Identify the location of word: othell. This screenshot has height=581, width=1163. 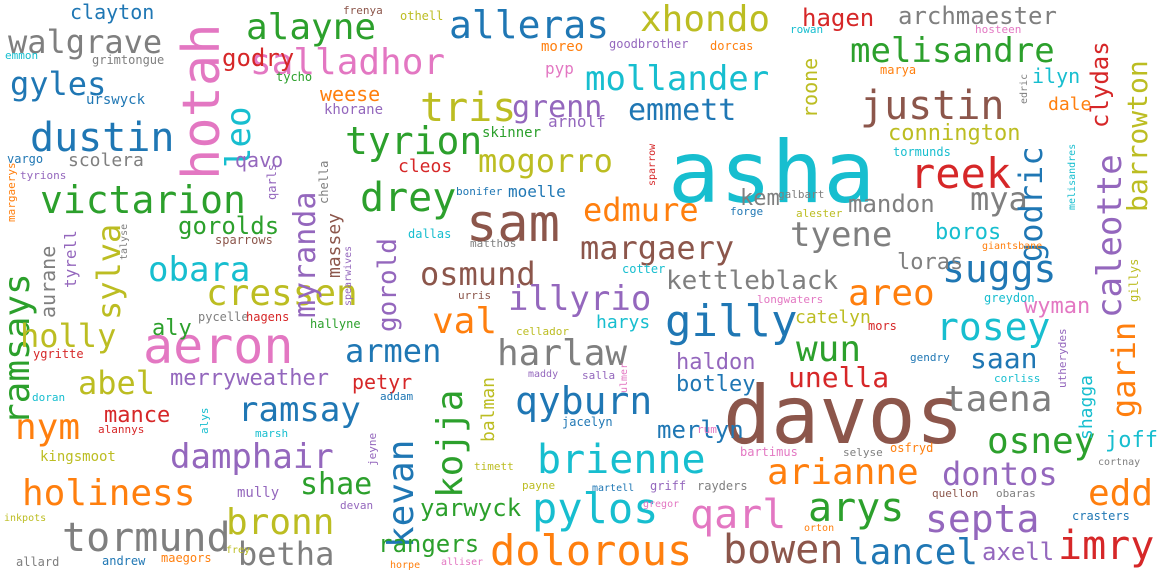
(422, 16).